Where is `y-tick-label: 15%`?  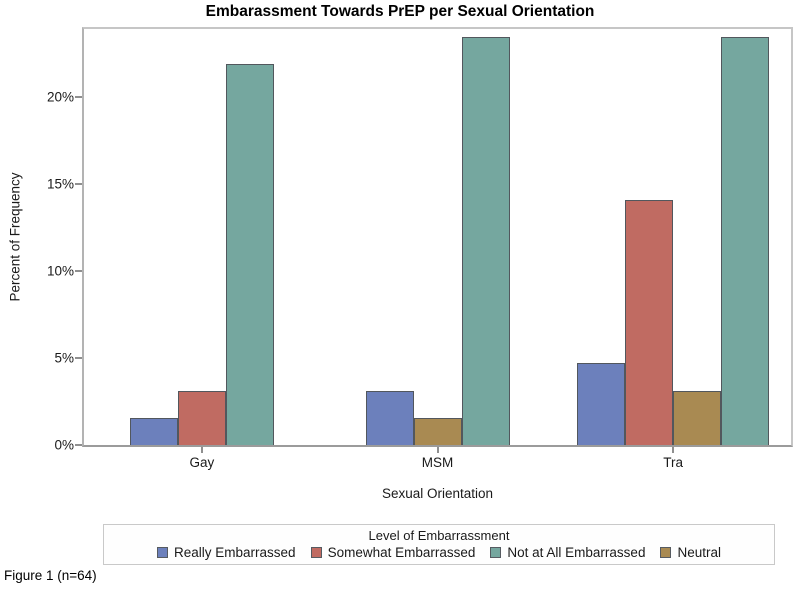 y-tick-label: 15% is located at coordinates (60, 184).